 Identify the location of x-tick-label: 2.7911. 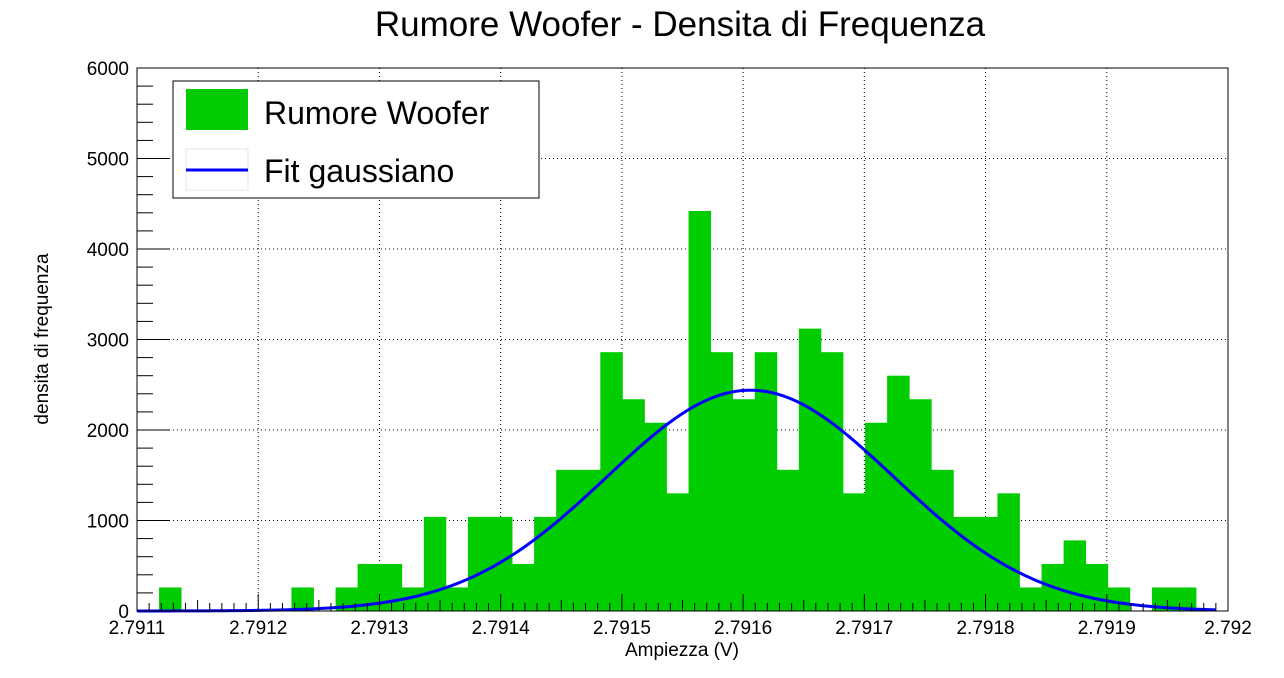
(137, 628).